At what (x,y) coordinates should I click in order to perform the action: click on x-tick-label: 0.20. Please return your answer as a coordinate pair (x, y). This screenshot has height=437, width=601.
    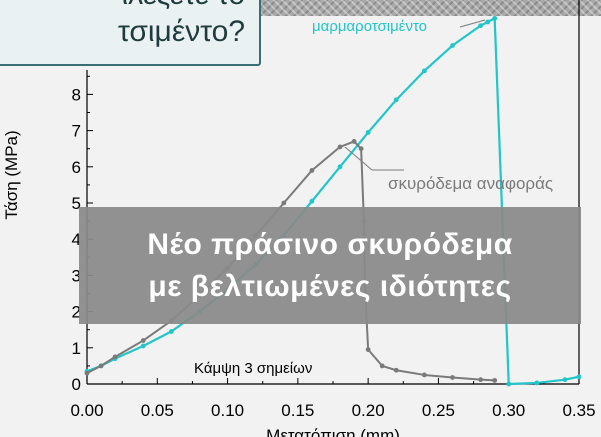
    Looking at the image, I should click on (368, 410).